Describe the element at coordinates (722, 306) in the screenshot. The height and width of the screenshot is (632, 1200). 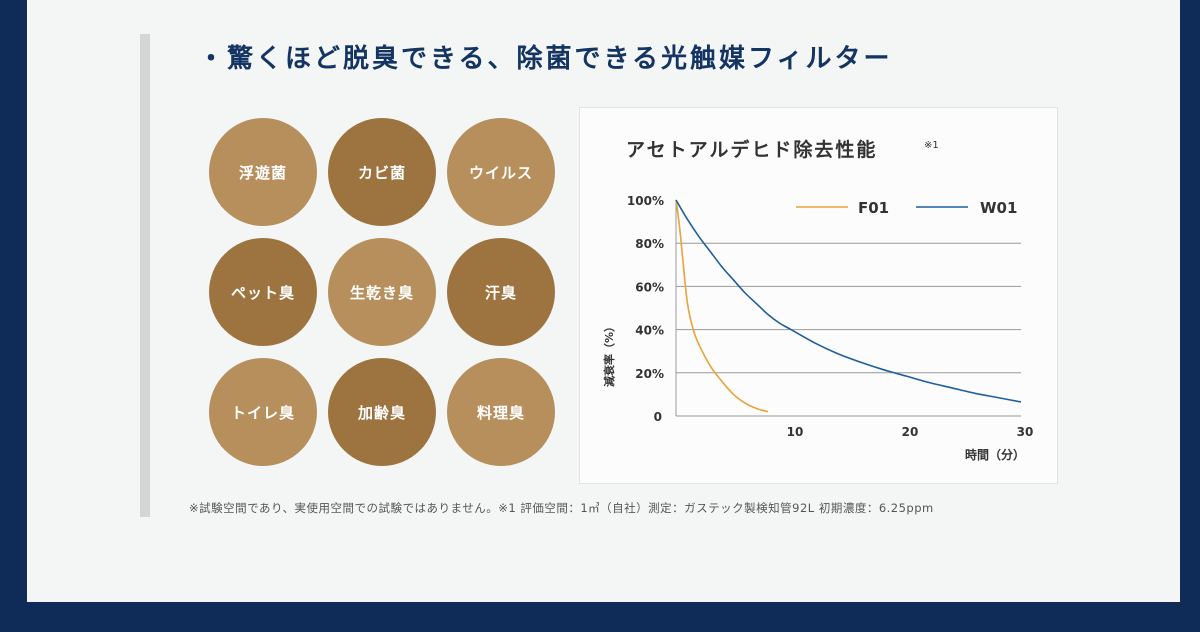
I see `series-line-f01` at that location.